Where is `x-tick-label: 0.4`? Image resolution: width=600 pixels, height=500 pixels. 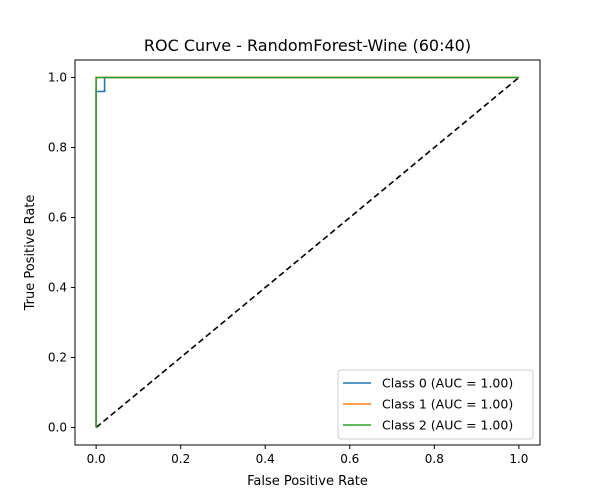
x-tick-label: 0.4 is located at coordinates (265, 459).